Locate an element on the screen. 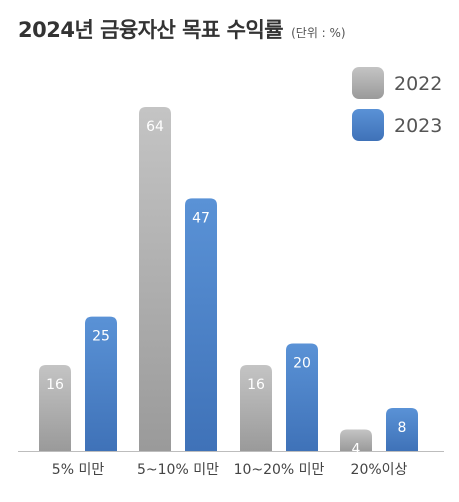  chart-title: 2024년 금융자산 목표 수익률 is located at coordinates (151, 30).